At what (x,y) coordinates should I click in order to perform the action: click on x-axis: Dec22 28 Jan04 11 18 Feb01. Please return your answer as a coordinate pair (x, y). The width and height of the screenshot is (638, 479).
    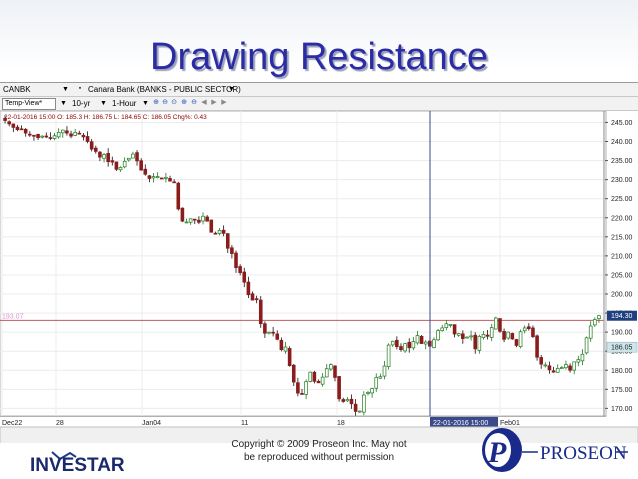
    Looking at the image, I should click on (261, 423).